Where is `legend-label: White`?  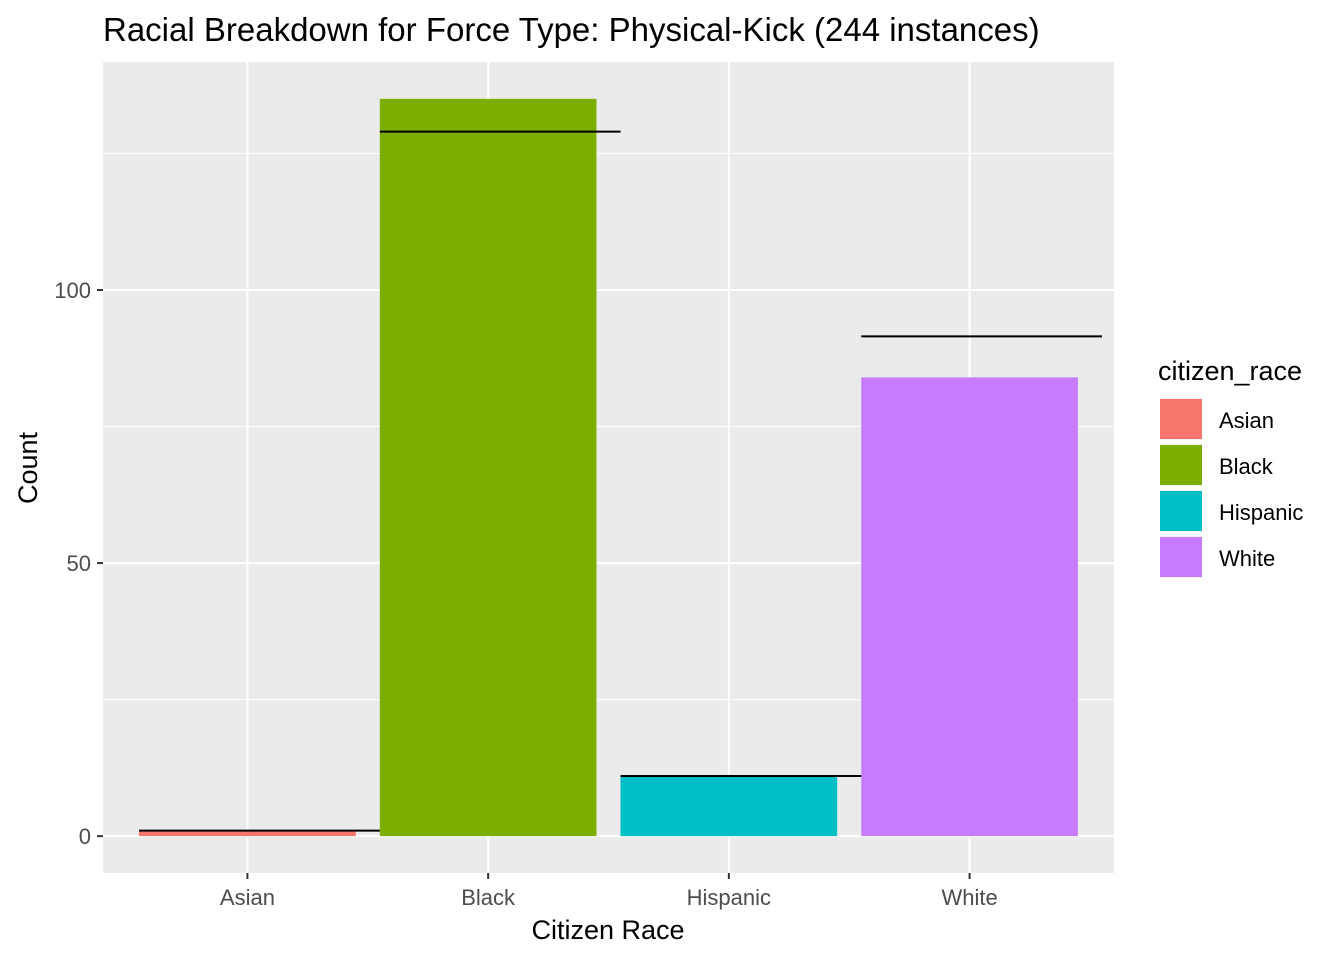 legend-label: White is located at coordinates (1247, 558).